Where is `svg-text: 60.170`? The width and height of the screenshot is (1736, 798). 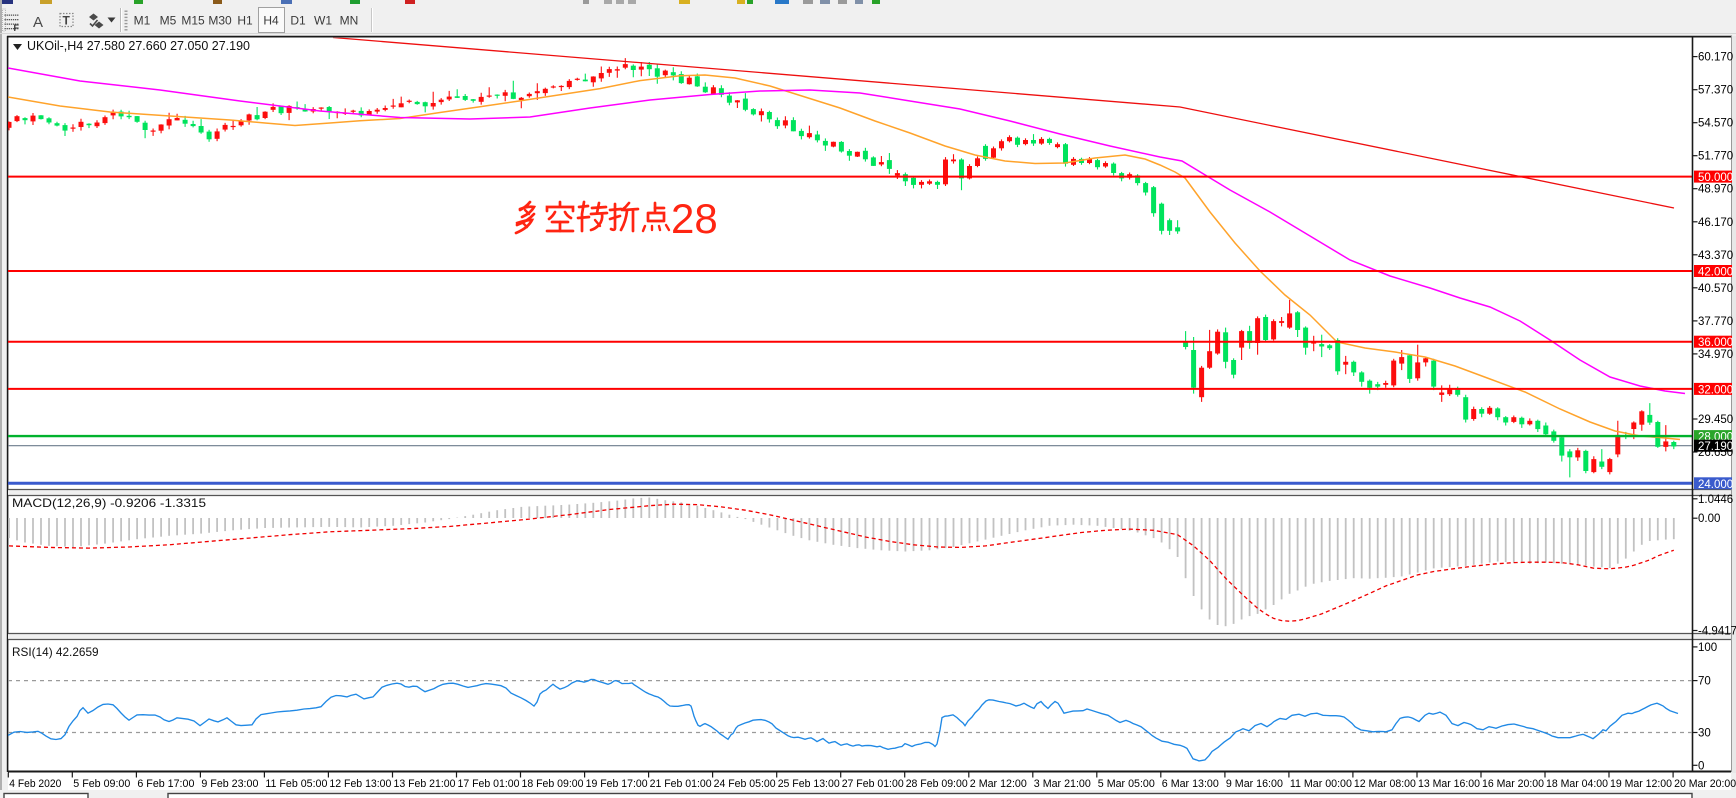
svg-text: 60.170 is located at coordinates (1715, 58).